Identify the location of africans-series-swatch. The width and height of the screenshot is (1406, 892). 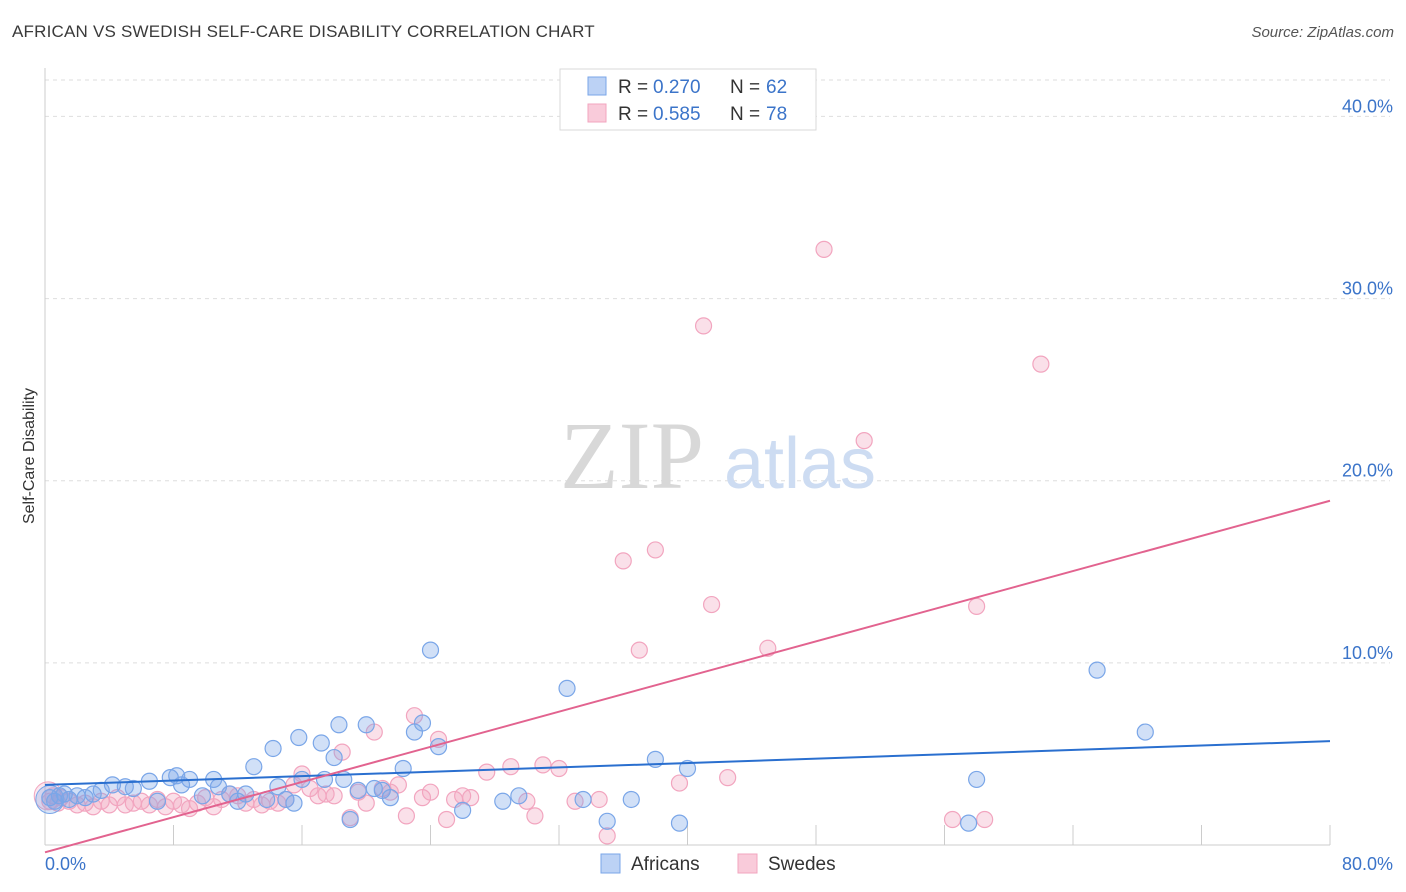
(610, 863).